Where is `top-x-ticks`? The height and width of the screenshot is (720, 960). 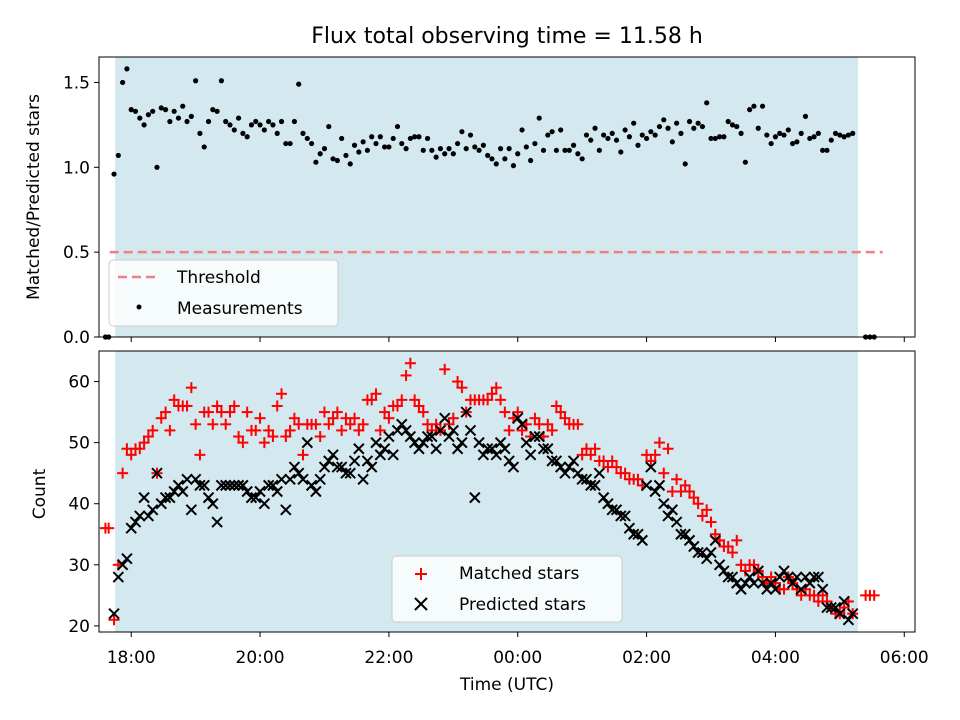 top-x-ticks is located at coordinates (517, 339).